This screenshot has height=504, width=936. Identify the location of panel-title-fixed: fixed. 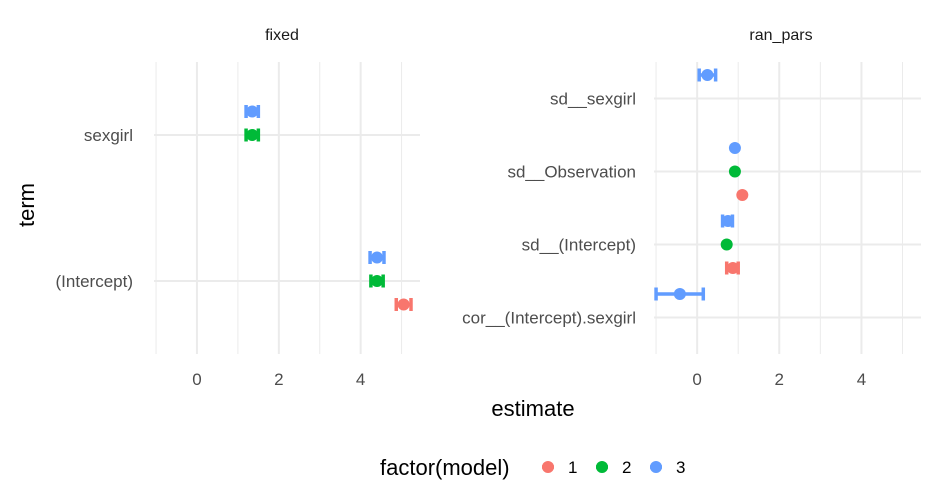
(282, 35).